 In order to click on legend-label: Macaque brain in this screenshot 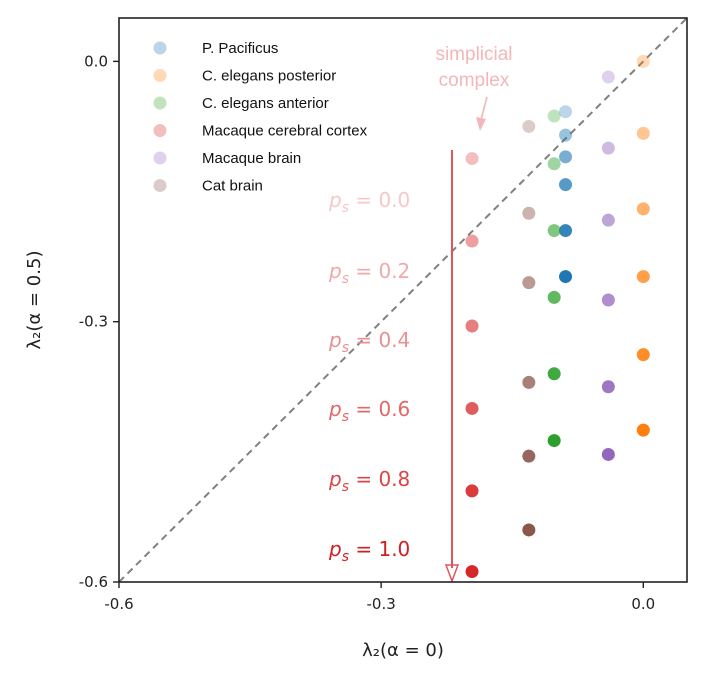, I will do `click(251, 158)`.